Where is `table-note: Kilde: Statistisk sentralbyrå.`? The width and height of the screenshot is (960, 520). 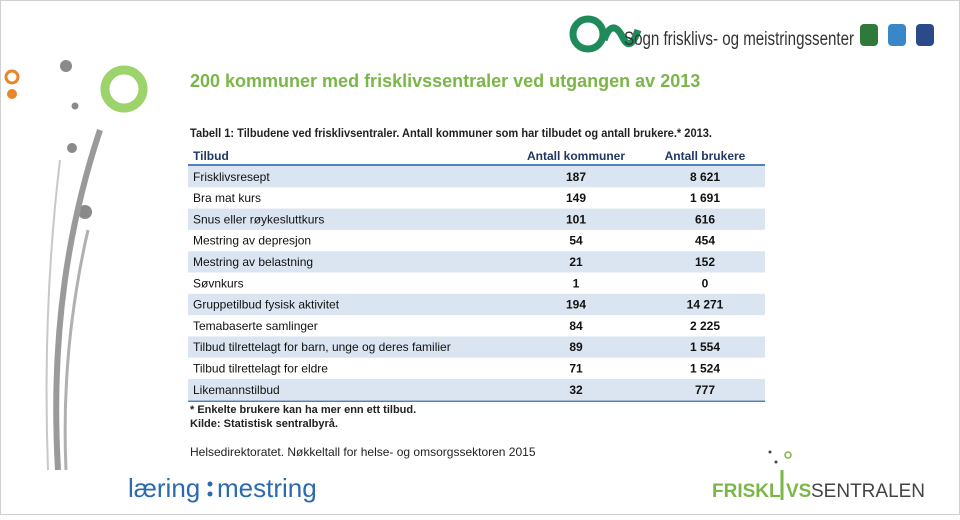 table-note: Kilde: Statistisk sentralbyrå. is located at coordinates (264, 424).